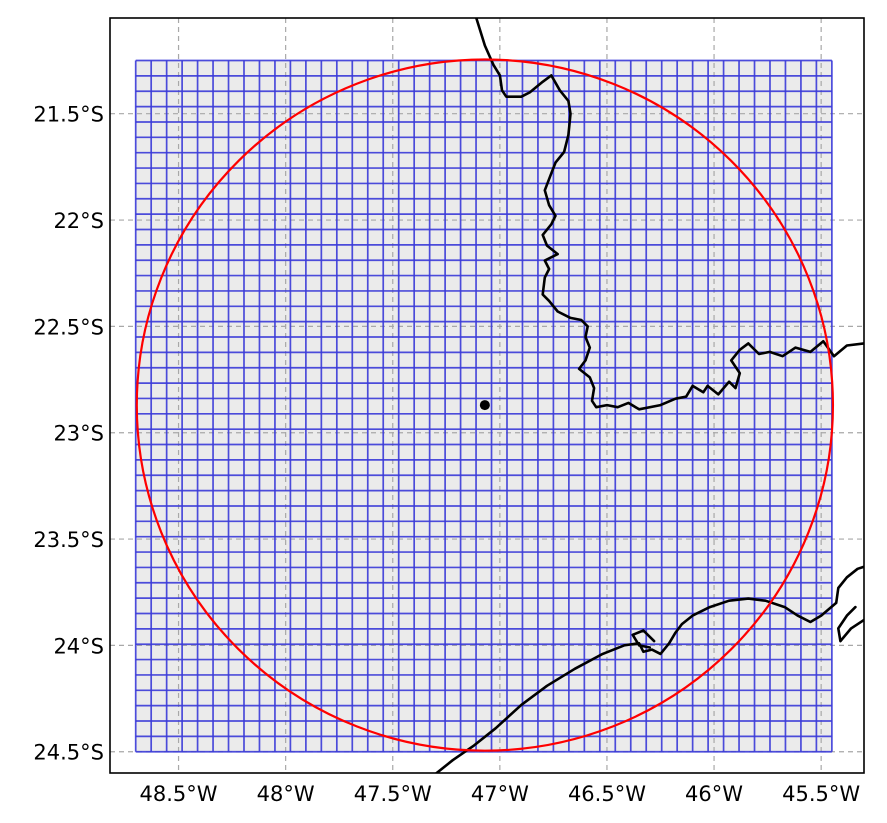 The height and width of the screenshot is (823, 887). I want to click on y-tick-label: 23°S, so click(78, 434).